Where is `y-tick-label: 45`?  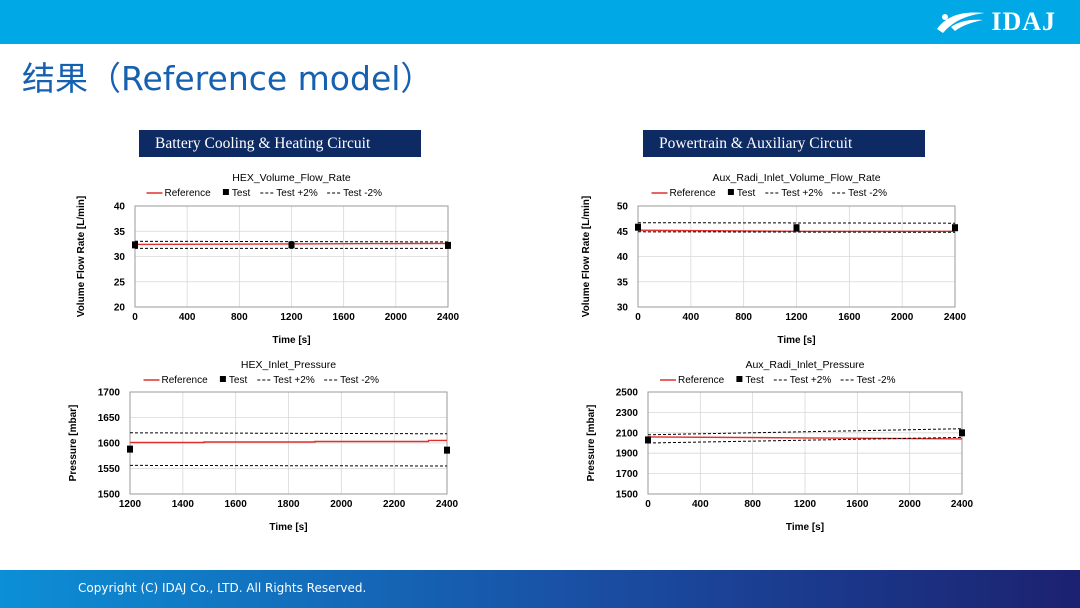 y-tick-label: 45 is located at coordinates (623, 232).